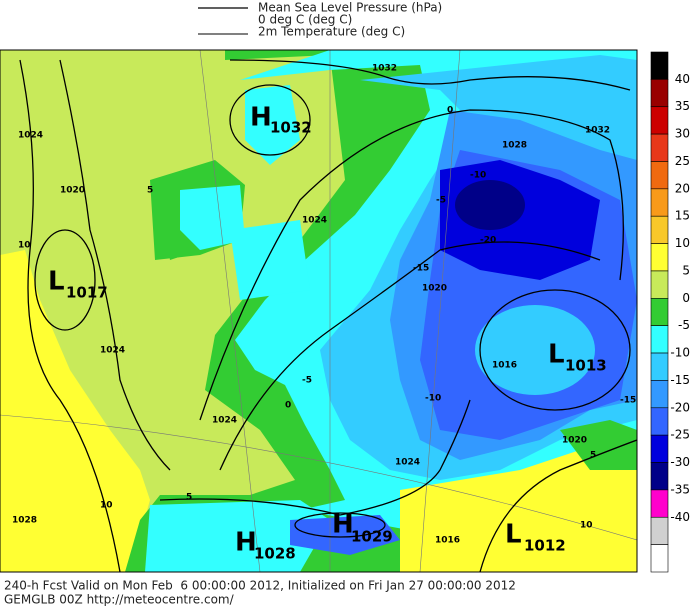  What do you see at coordinates (682, 79) in the screenshot?
I see `colorbar-label: 40` at bounding box center [682, 79].